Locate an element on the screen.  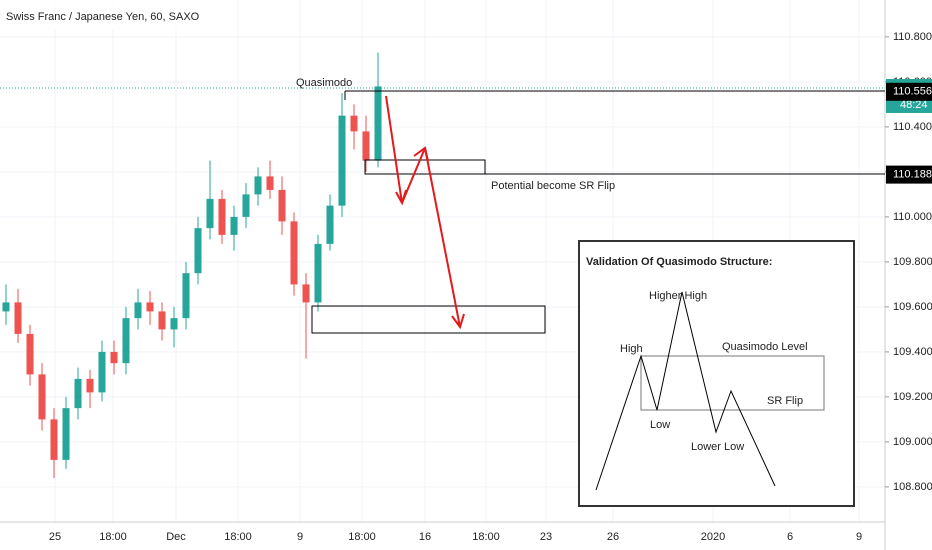
y-tick-label: 108.800 is located at coordinates (912, 487).